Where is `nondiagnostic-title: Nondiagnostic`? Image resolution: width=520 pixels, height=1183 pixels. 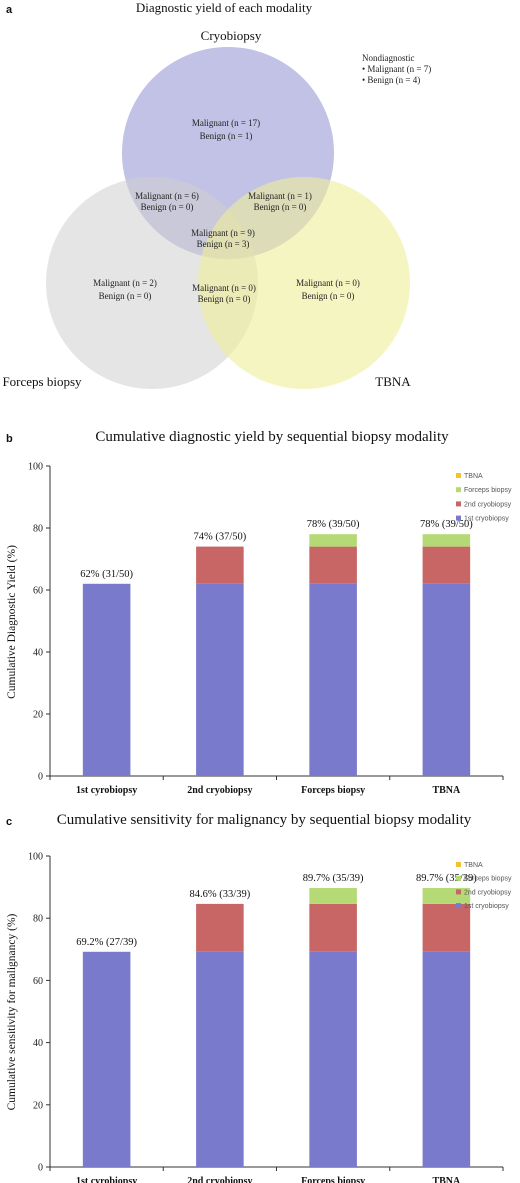 nondiagnostic-title: Nondiagnostic is located at coordinates (388, 58).